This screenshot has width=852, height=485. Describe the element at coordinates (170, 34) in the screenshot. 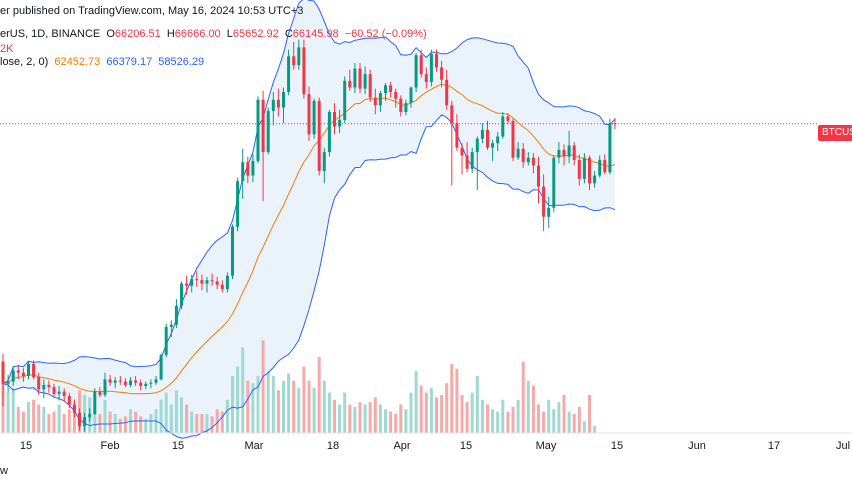

I see `high-label: H` at that location.